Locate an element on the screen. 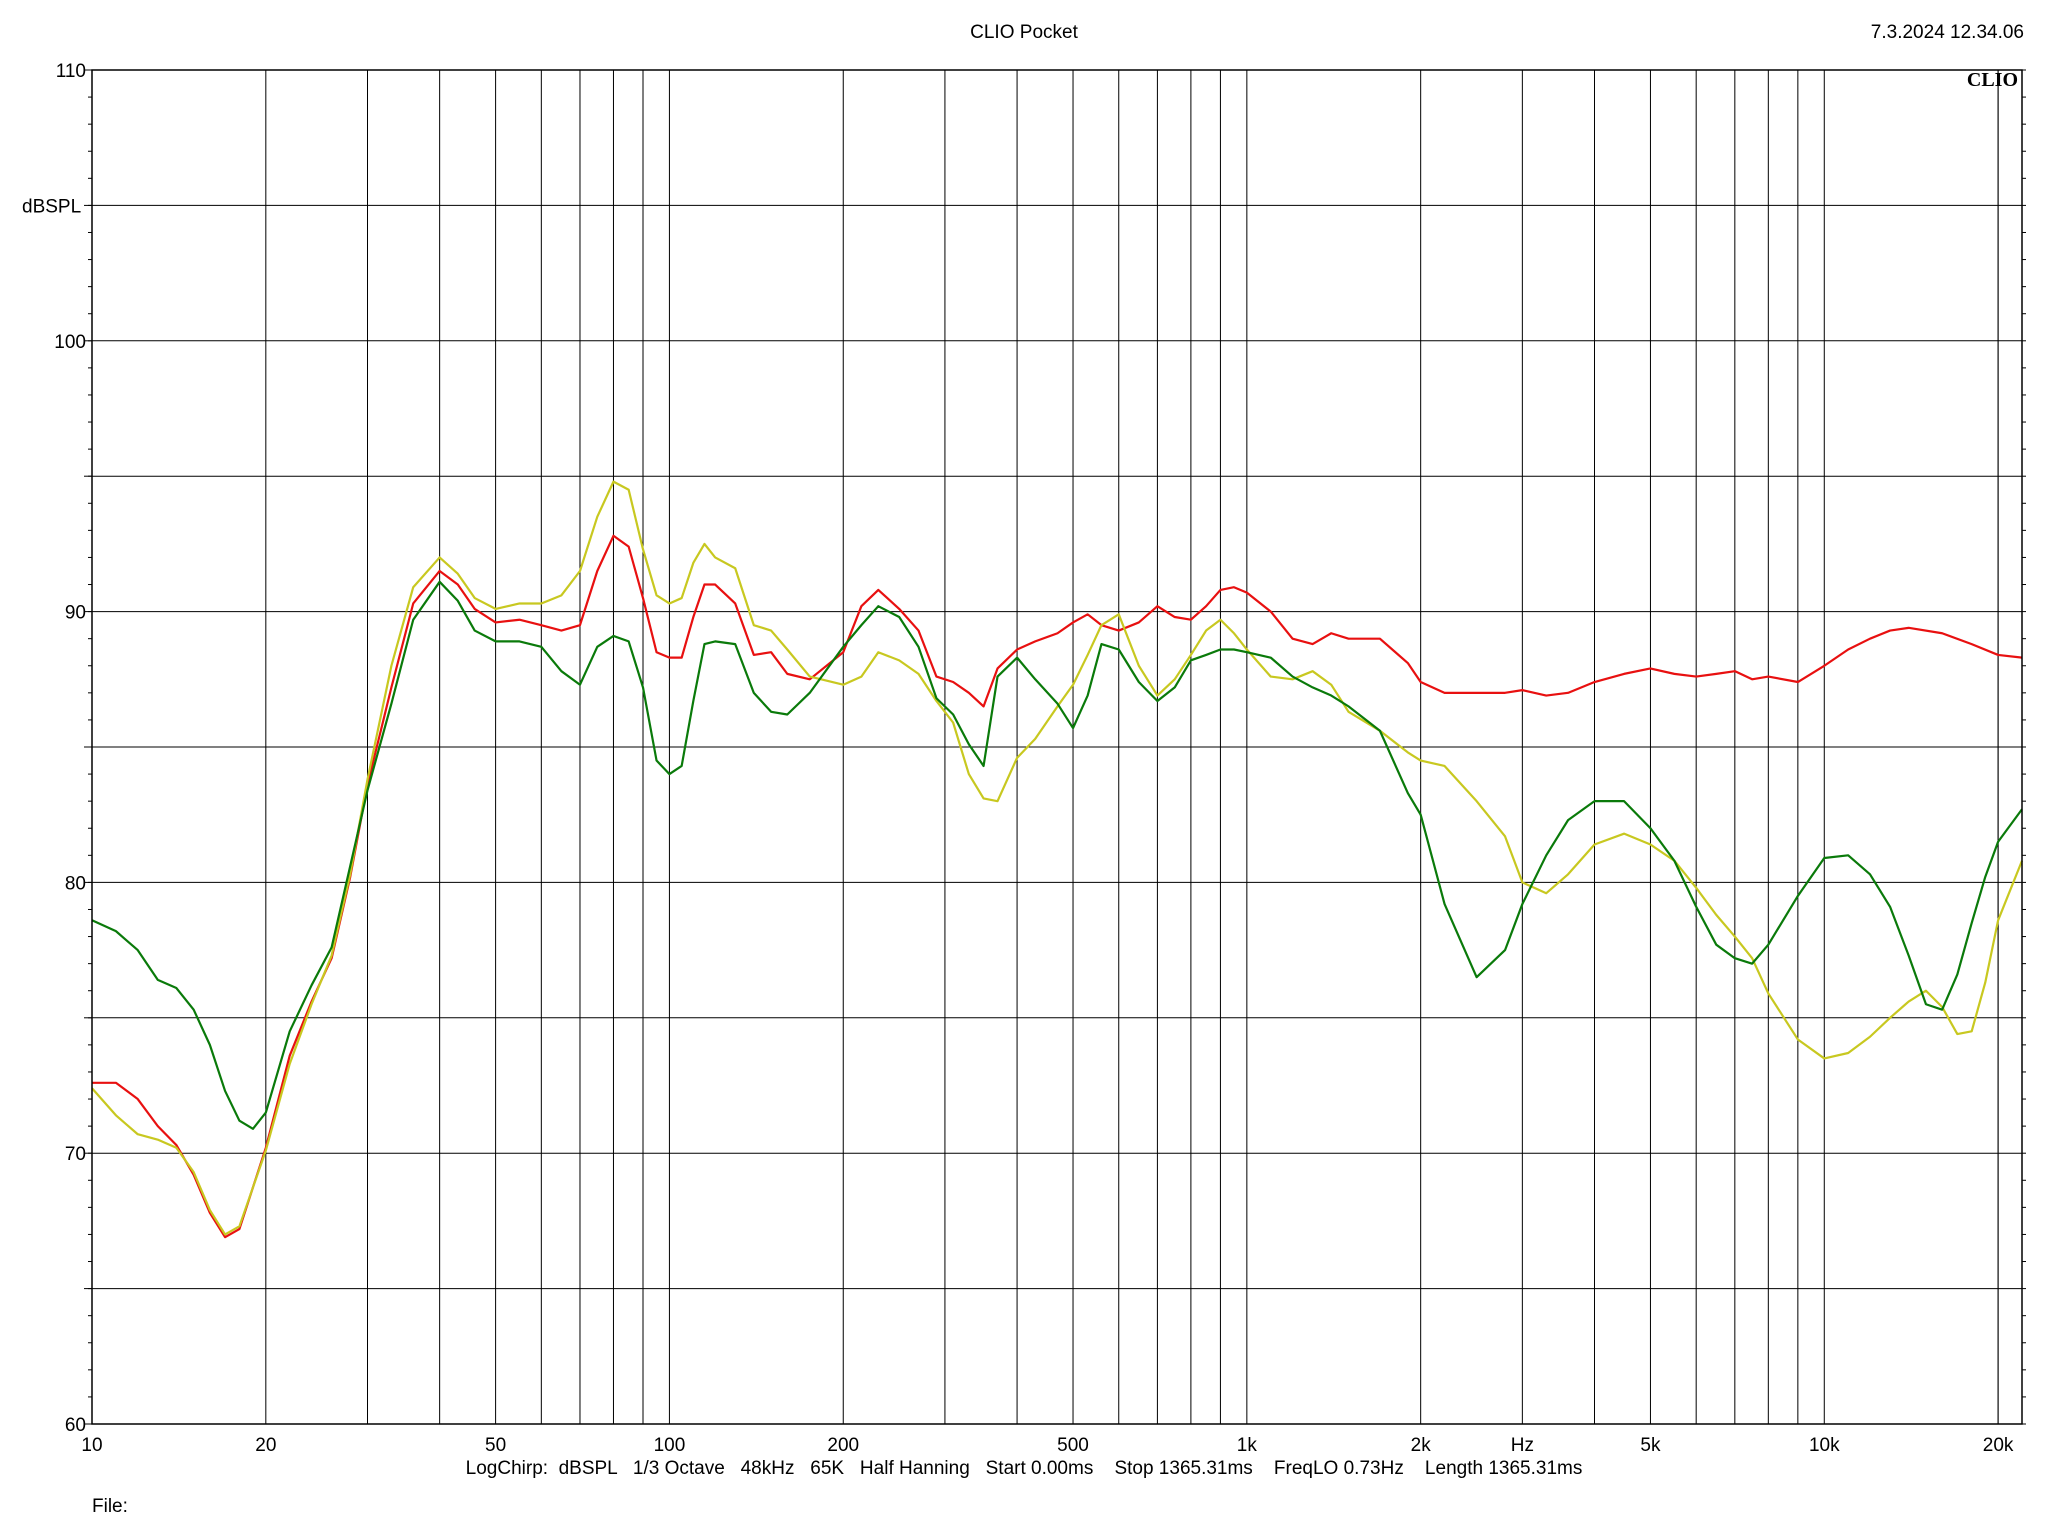  y-tick-label: 80 is located at coordinates (75, 883).